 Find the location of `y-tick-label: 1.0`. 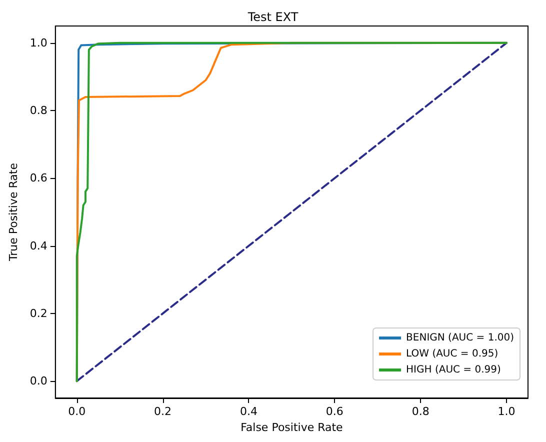

y-tick-label: 1.0 is located at coordinates (39, 43).